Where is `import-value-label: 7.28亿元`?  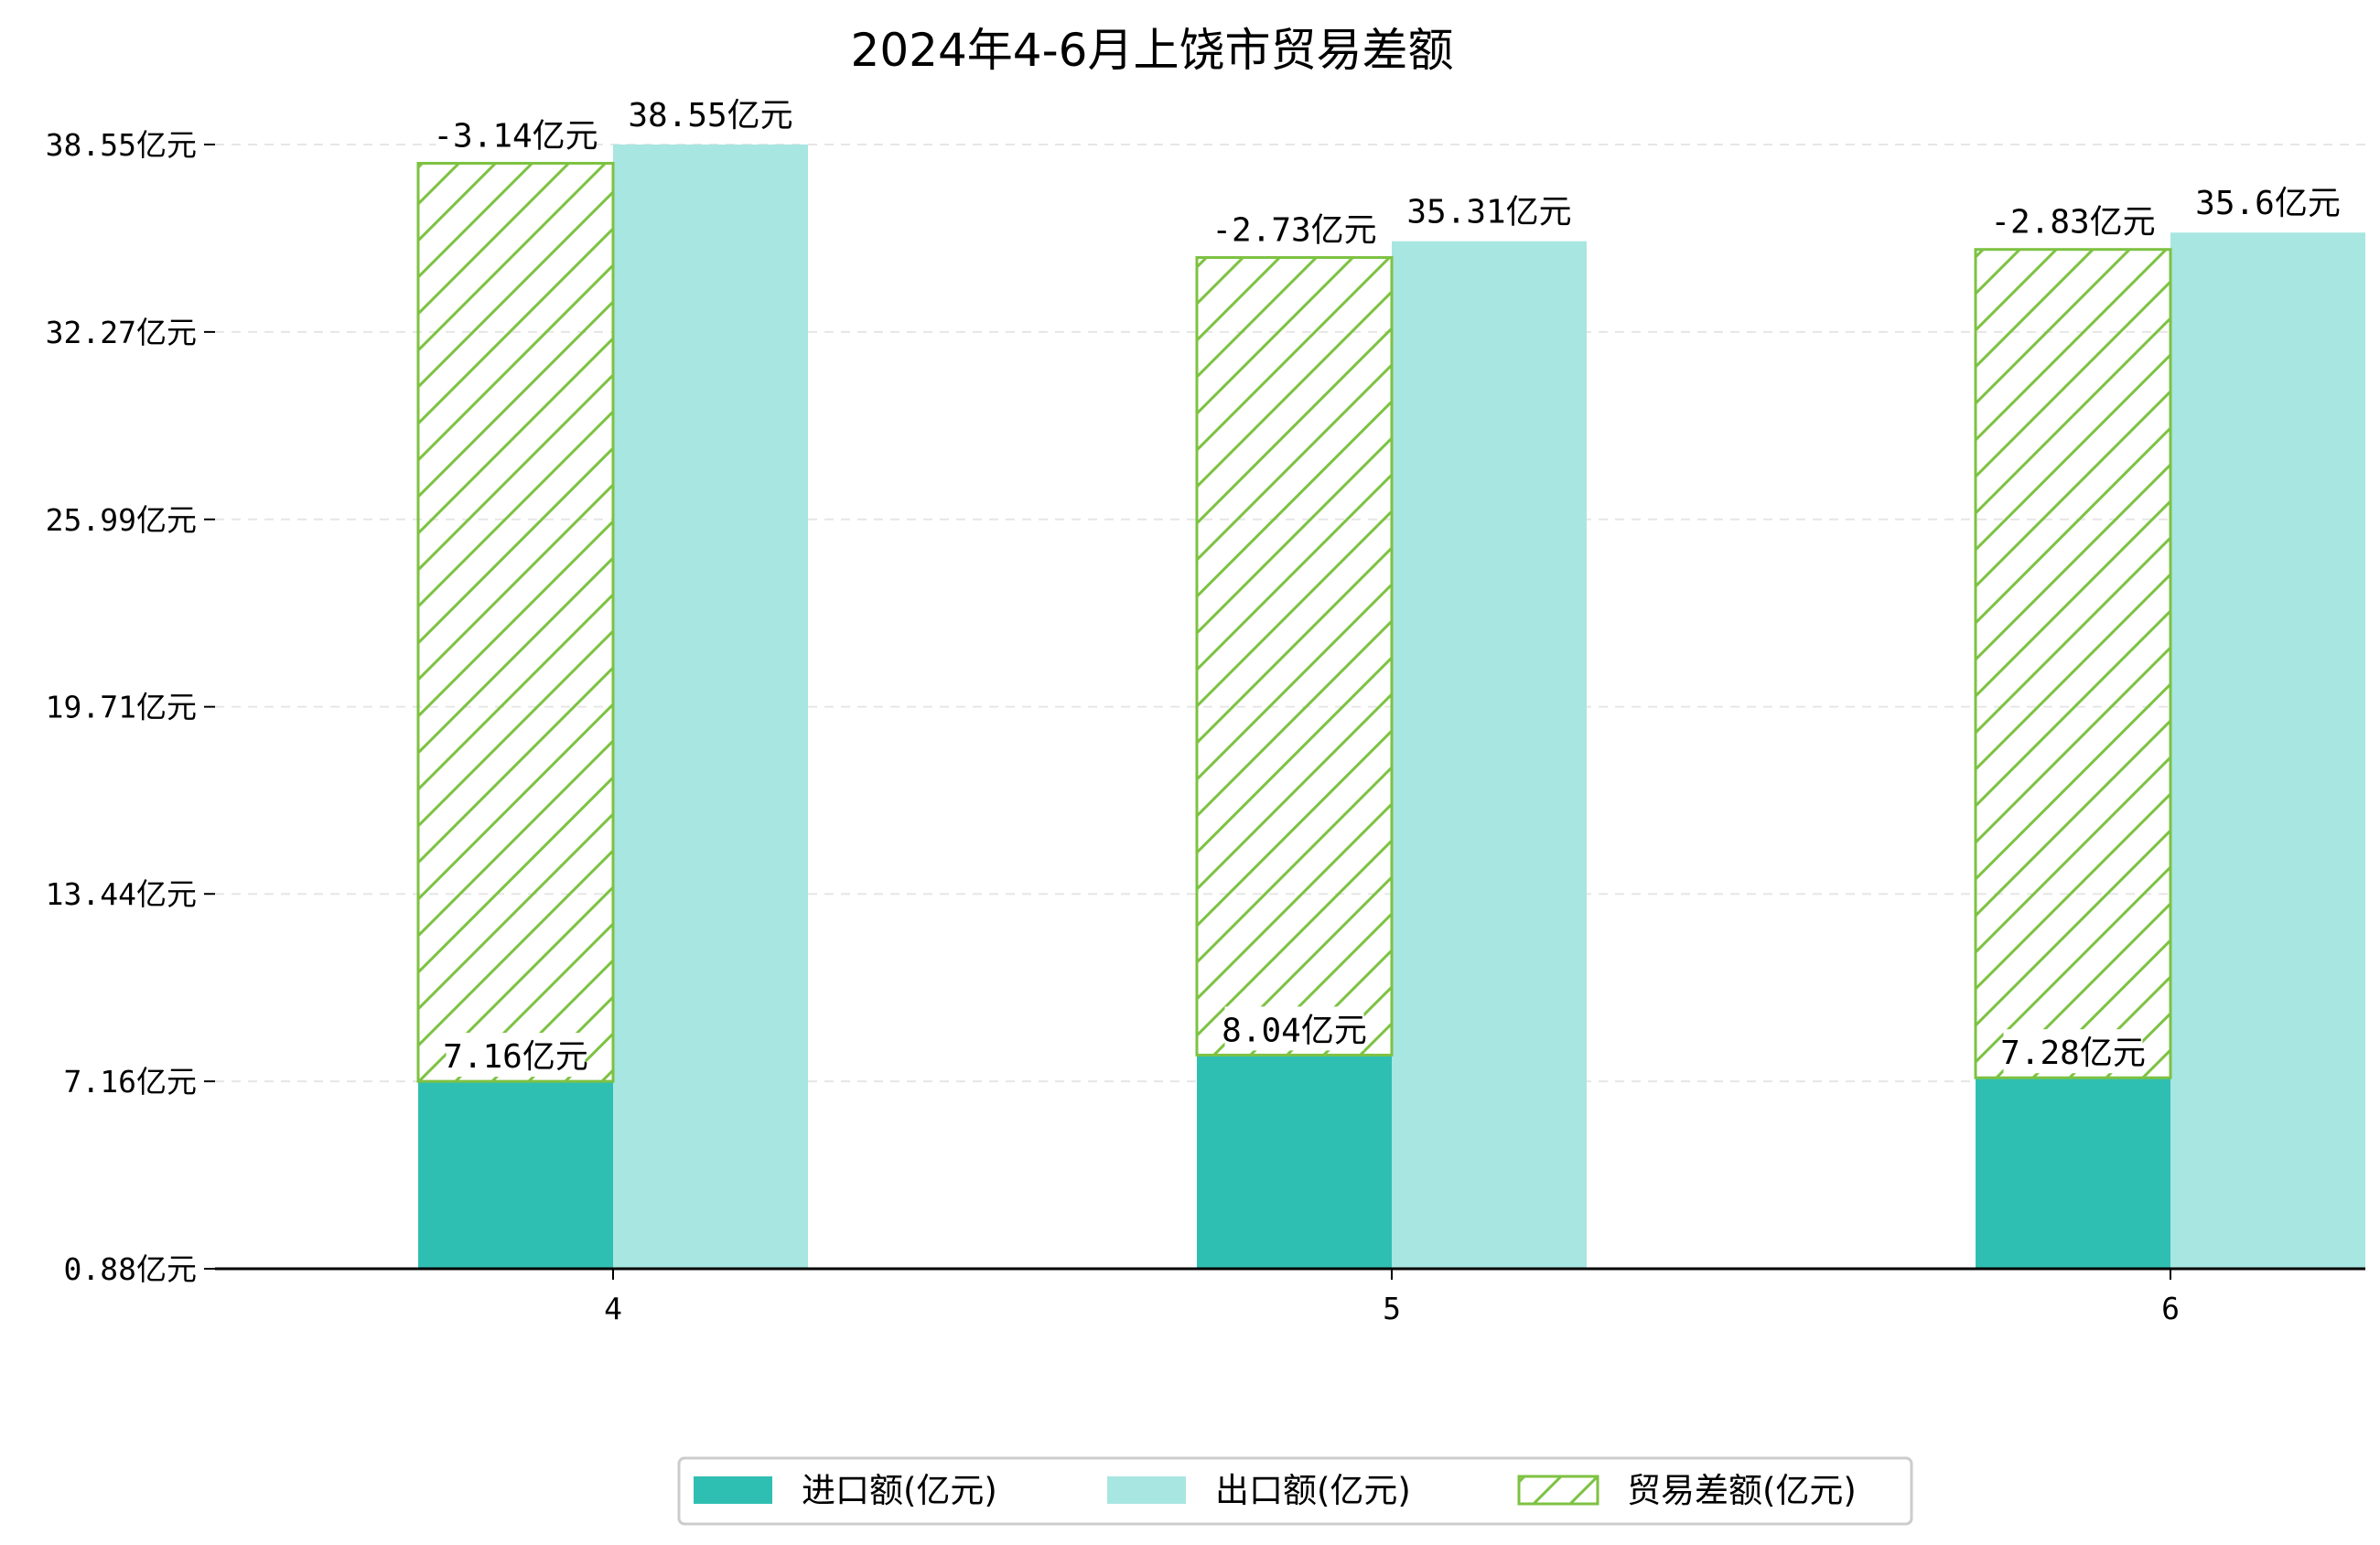
import-value-label: 7.28亿元 is located at coordinates (2073, 1053).